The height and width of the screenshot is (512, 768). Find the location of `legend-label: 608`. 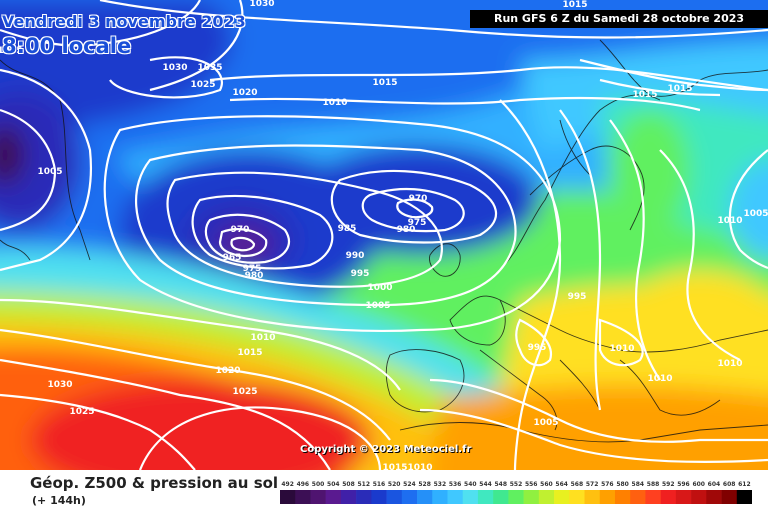

legend-label: 608 is located at coordinates (729, 484).